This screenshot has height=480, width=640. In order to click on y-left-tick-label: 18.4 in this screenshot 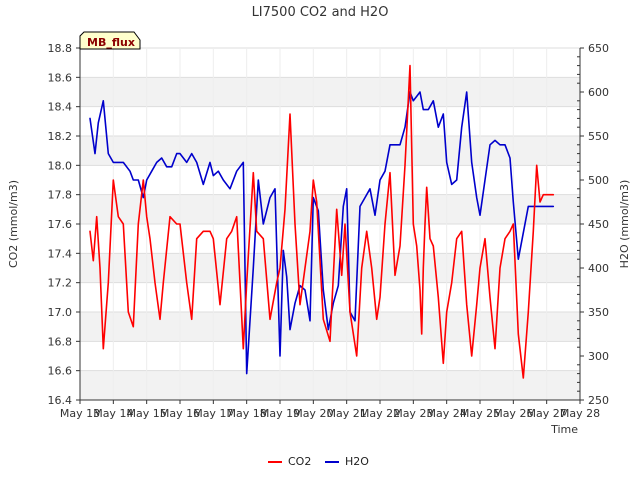, I will do `click(60, 107)`.